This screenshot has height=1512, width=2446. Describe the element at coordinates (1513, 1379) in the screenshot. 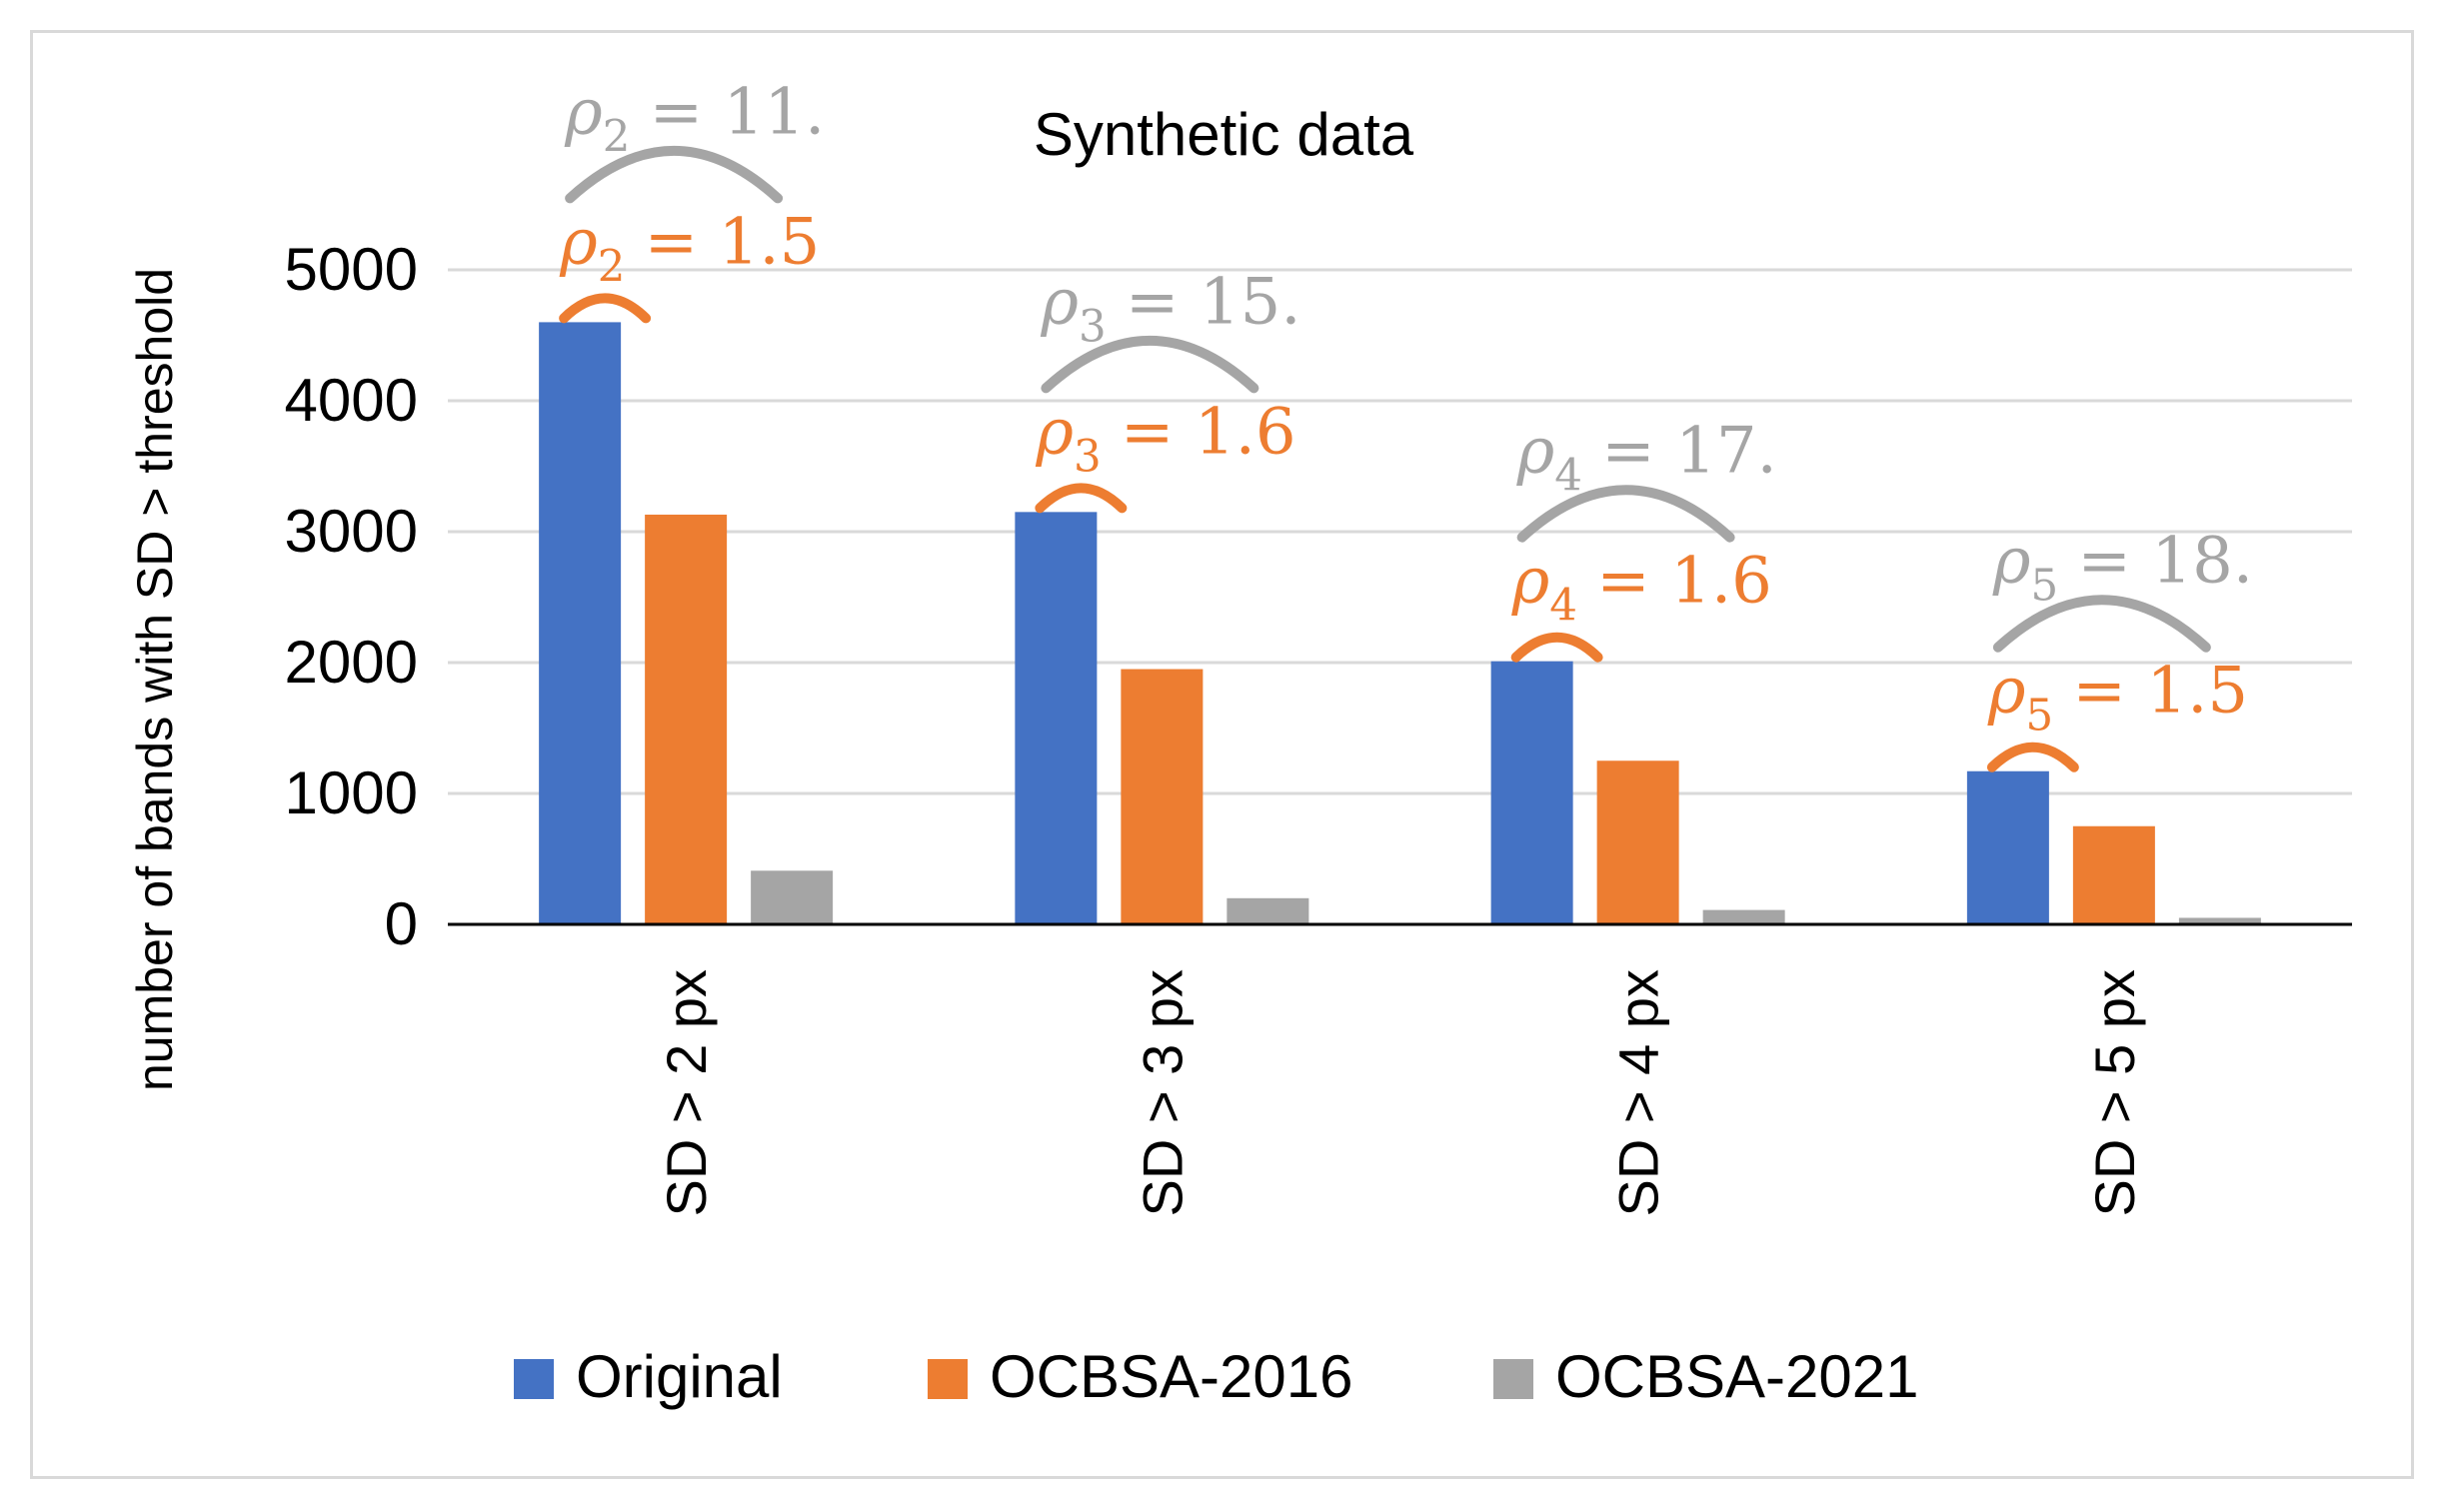

I see `legend-swatch-ocbsa-2021` at that location.